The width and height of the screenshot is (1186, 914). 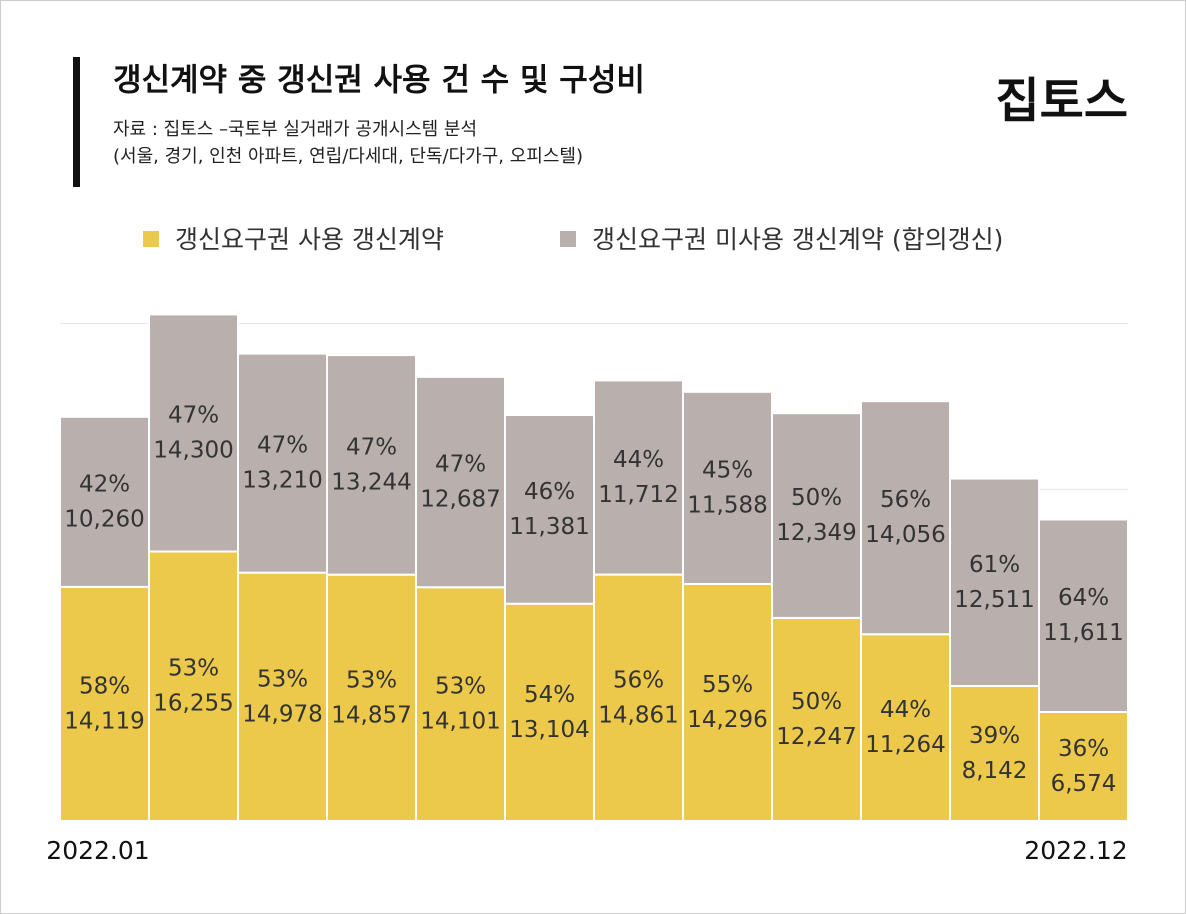 What do you see at coordinates (549, 527) in the screenshot?
I see `value-label: 11,381` at bounding box center [549, 527].